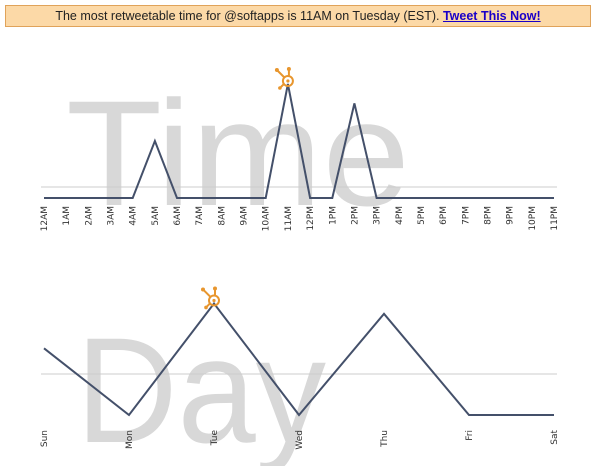 This screenshot has width=600, height=466. I want to click on tick-label: 12AM, so click(45, 218).